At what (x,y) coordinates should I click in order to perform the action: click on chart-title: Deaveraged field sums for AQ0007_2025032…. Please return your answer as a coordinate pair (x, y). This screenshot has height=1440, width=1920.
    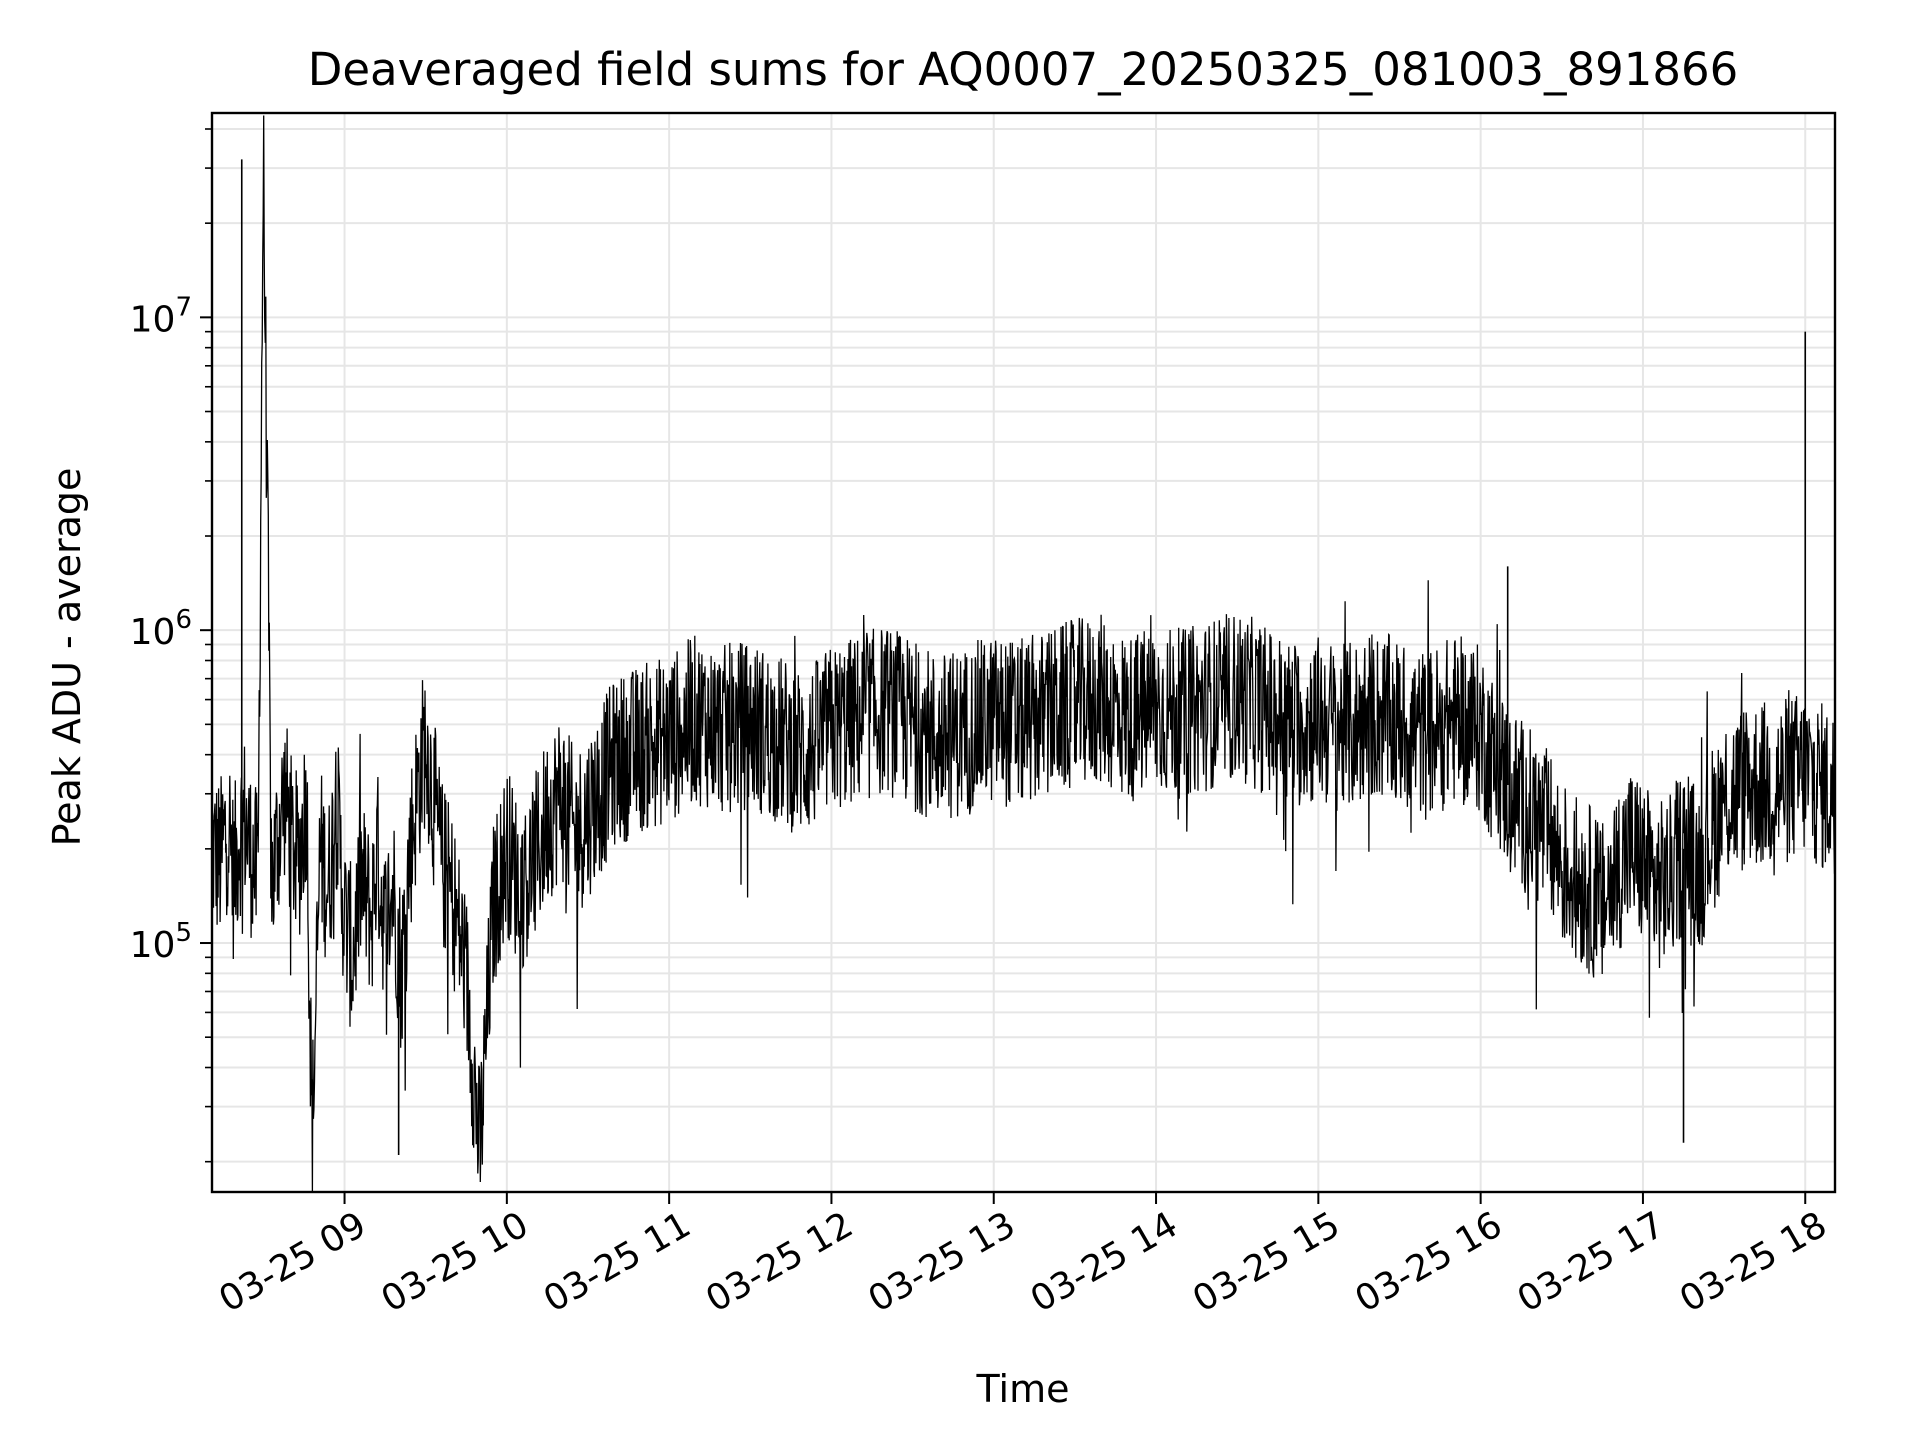
    Looking at the image, I should click on (1023, 69).